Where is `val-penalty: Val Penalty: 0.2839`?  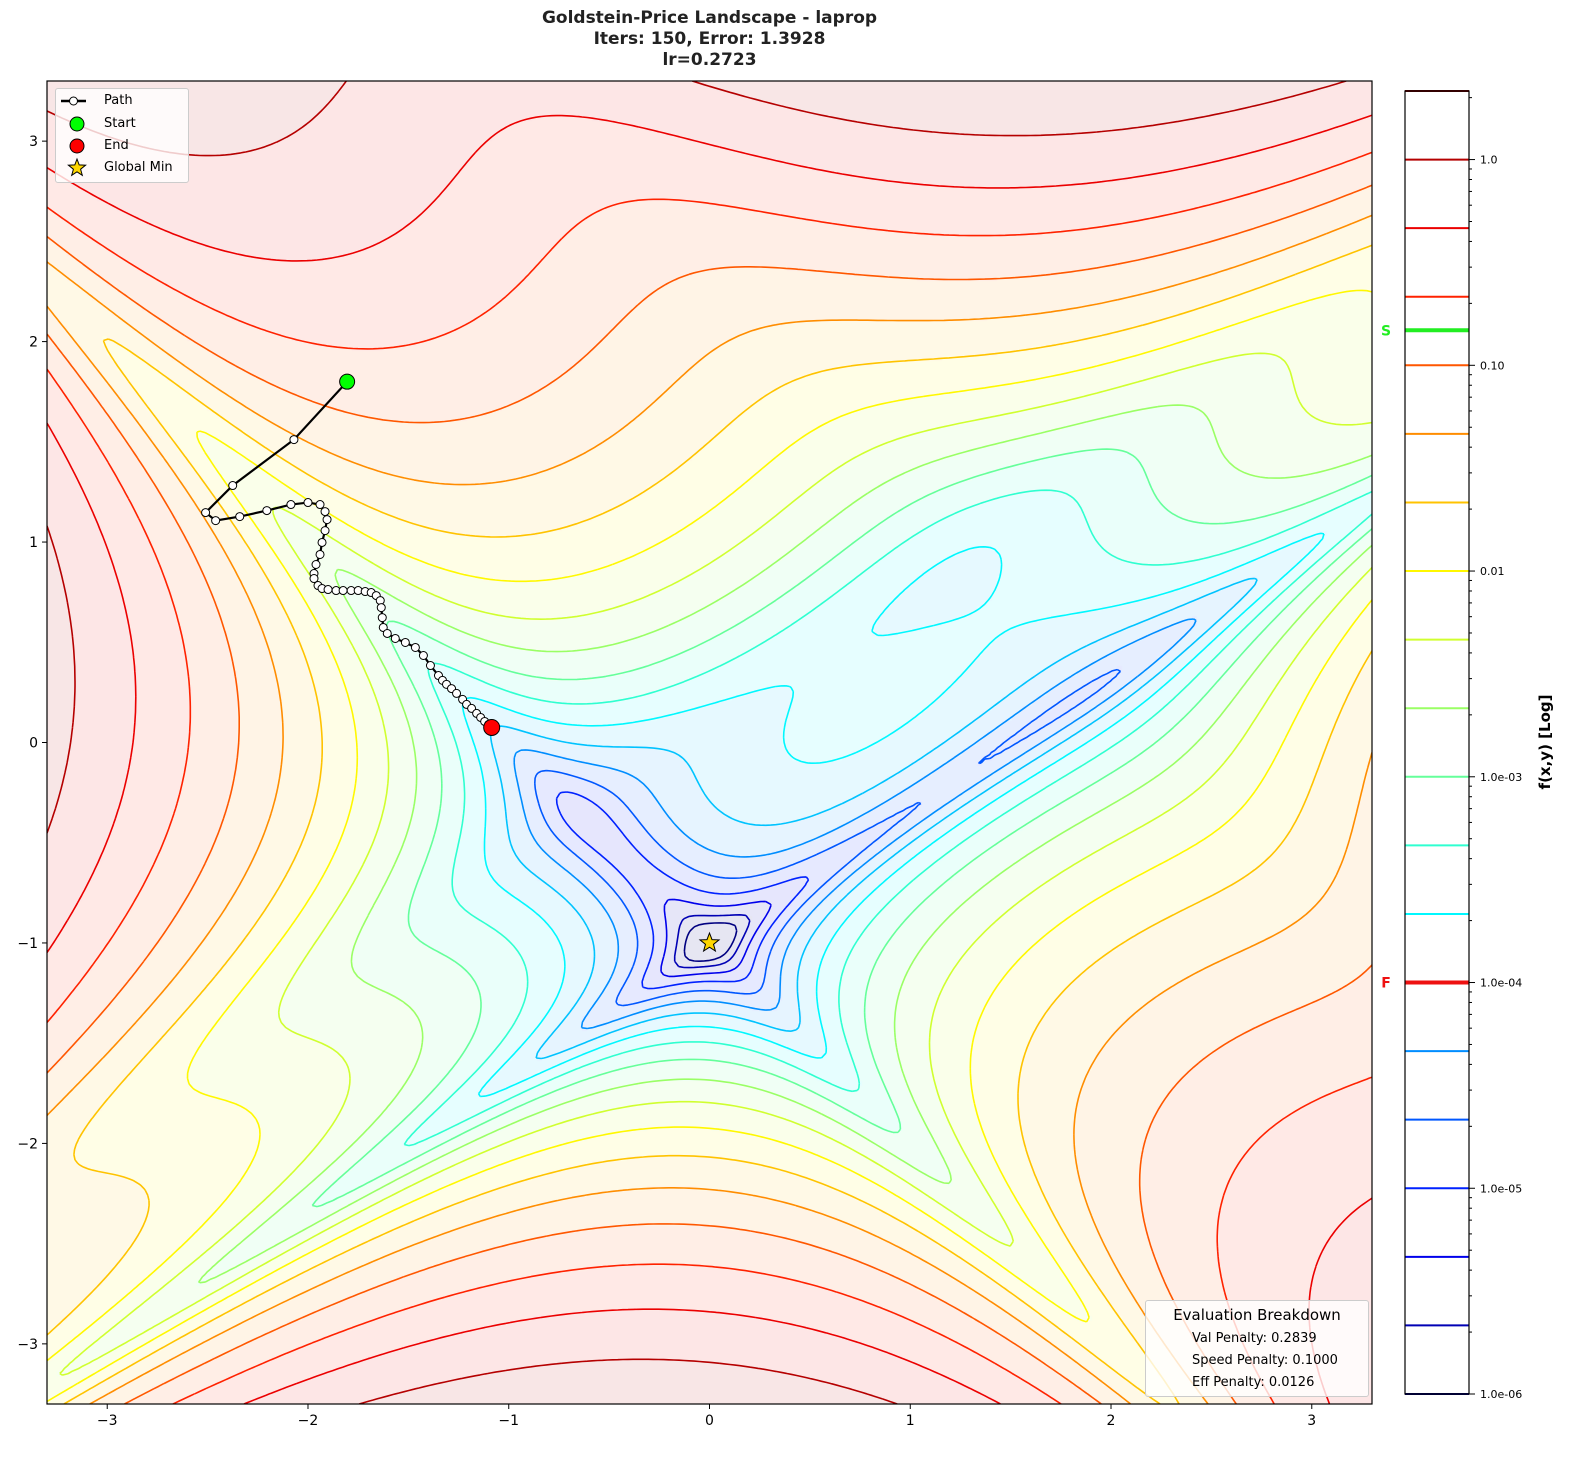 val-penalty: Val Penalty: 0.2839 is located at coordinates (1254, 1338).